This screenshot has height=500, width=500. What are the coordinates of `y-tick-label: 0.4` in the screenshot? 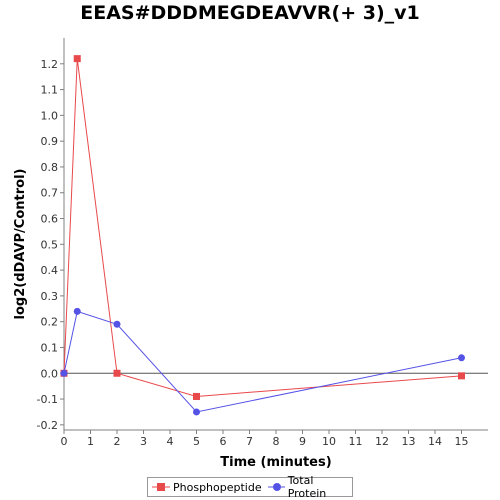 It's located at (50, 270).